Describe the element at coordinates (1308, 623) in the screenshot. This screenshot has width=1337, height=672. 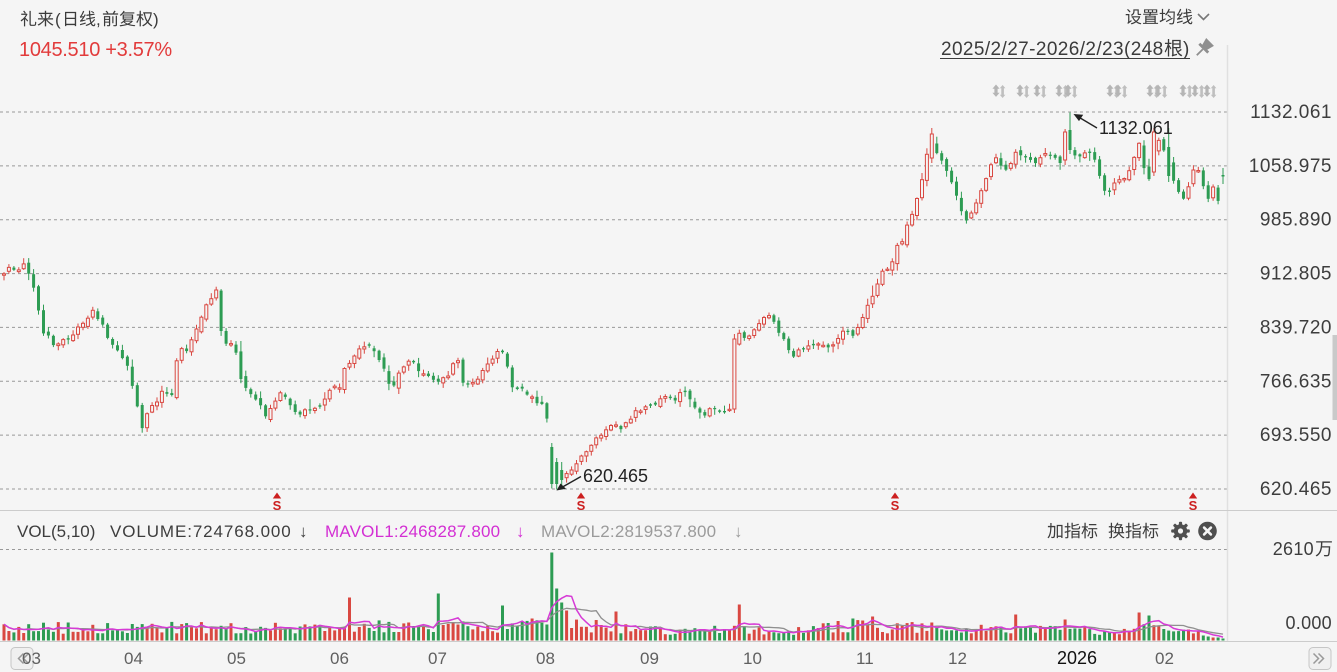
I see `svg-text: 0.000` at that location.